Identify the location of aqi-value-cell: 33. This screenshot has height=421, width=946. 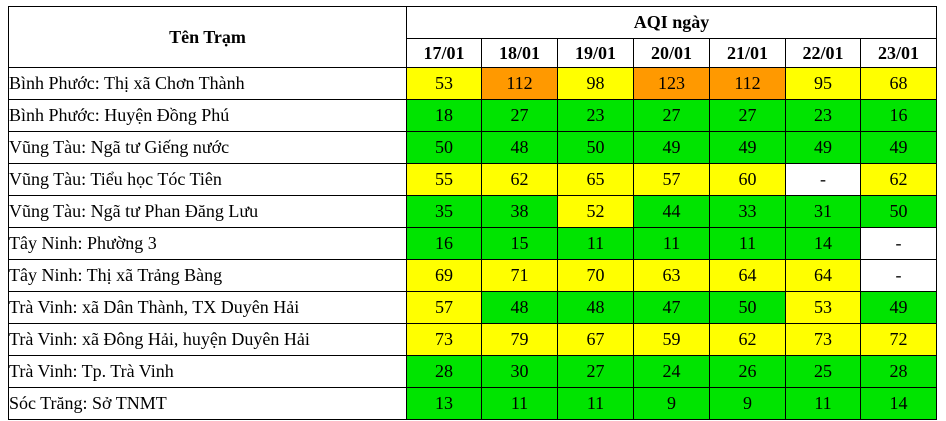
(747, 211).